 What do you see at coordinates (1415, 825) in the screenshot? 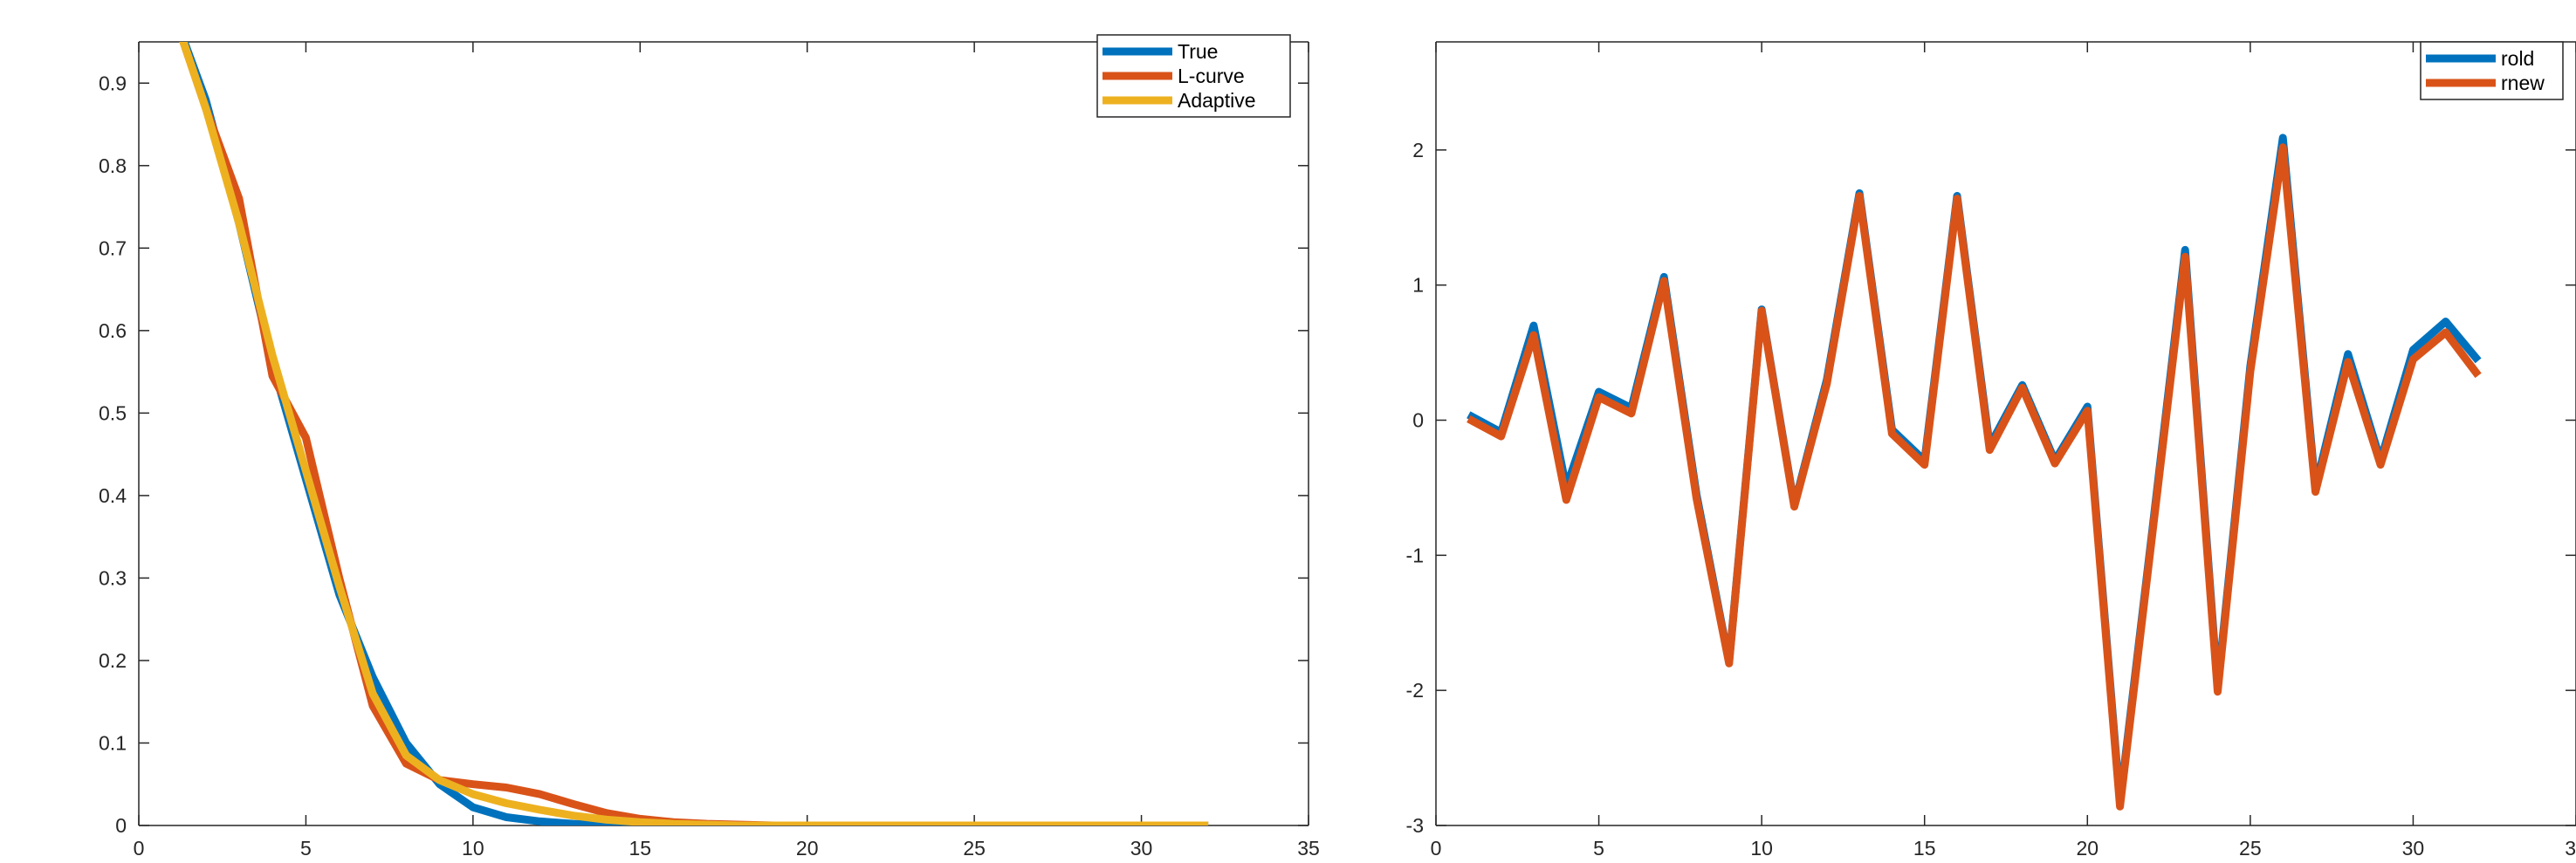
I see `y-tick-label: -3` at bounding box center [1415, 825].